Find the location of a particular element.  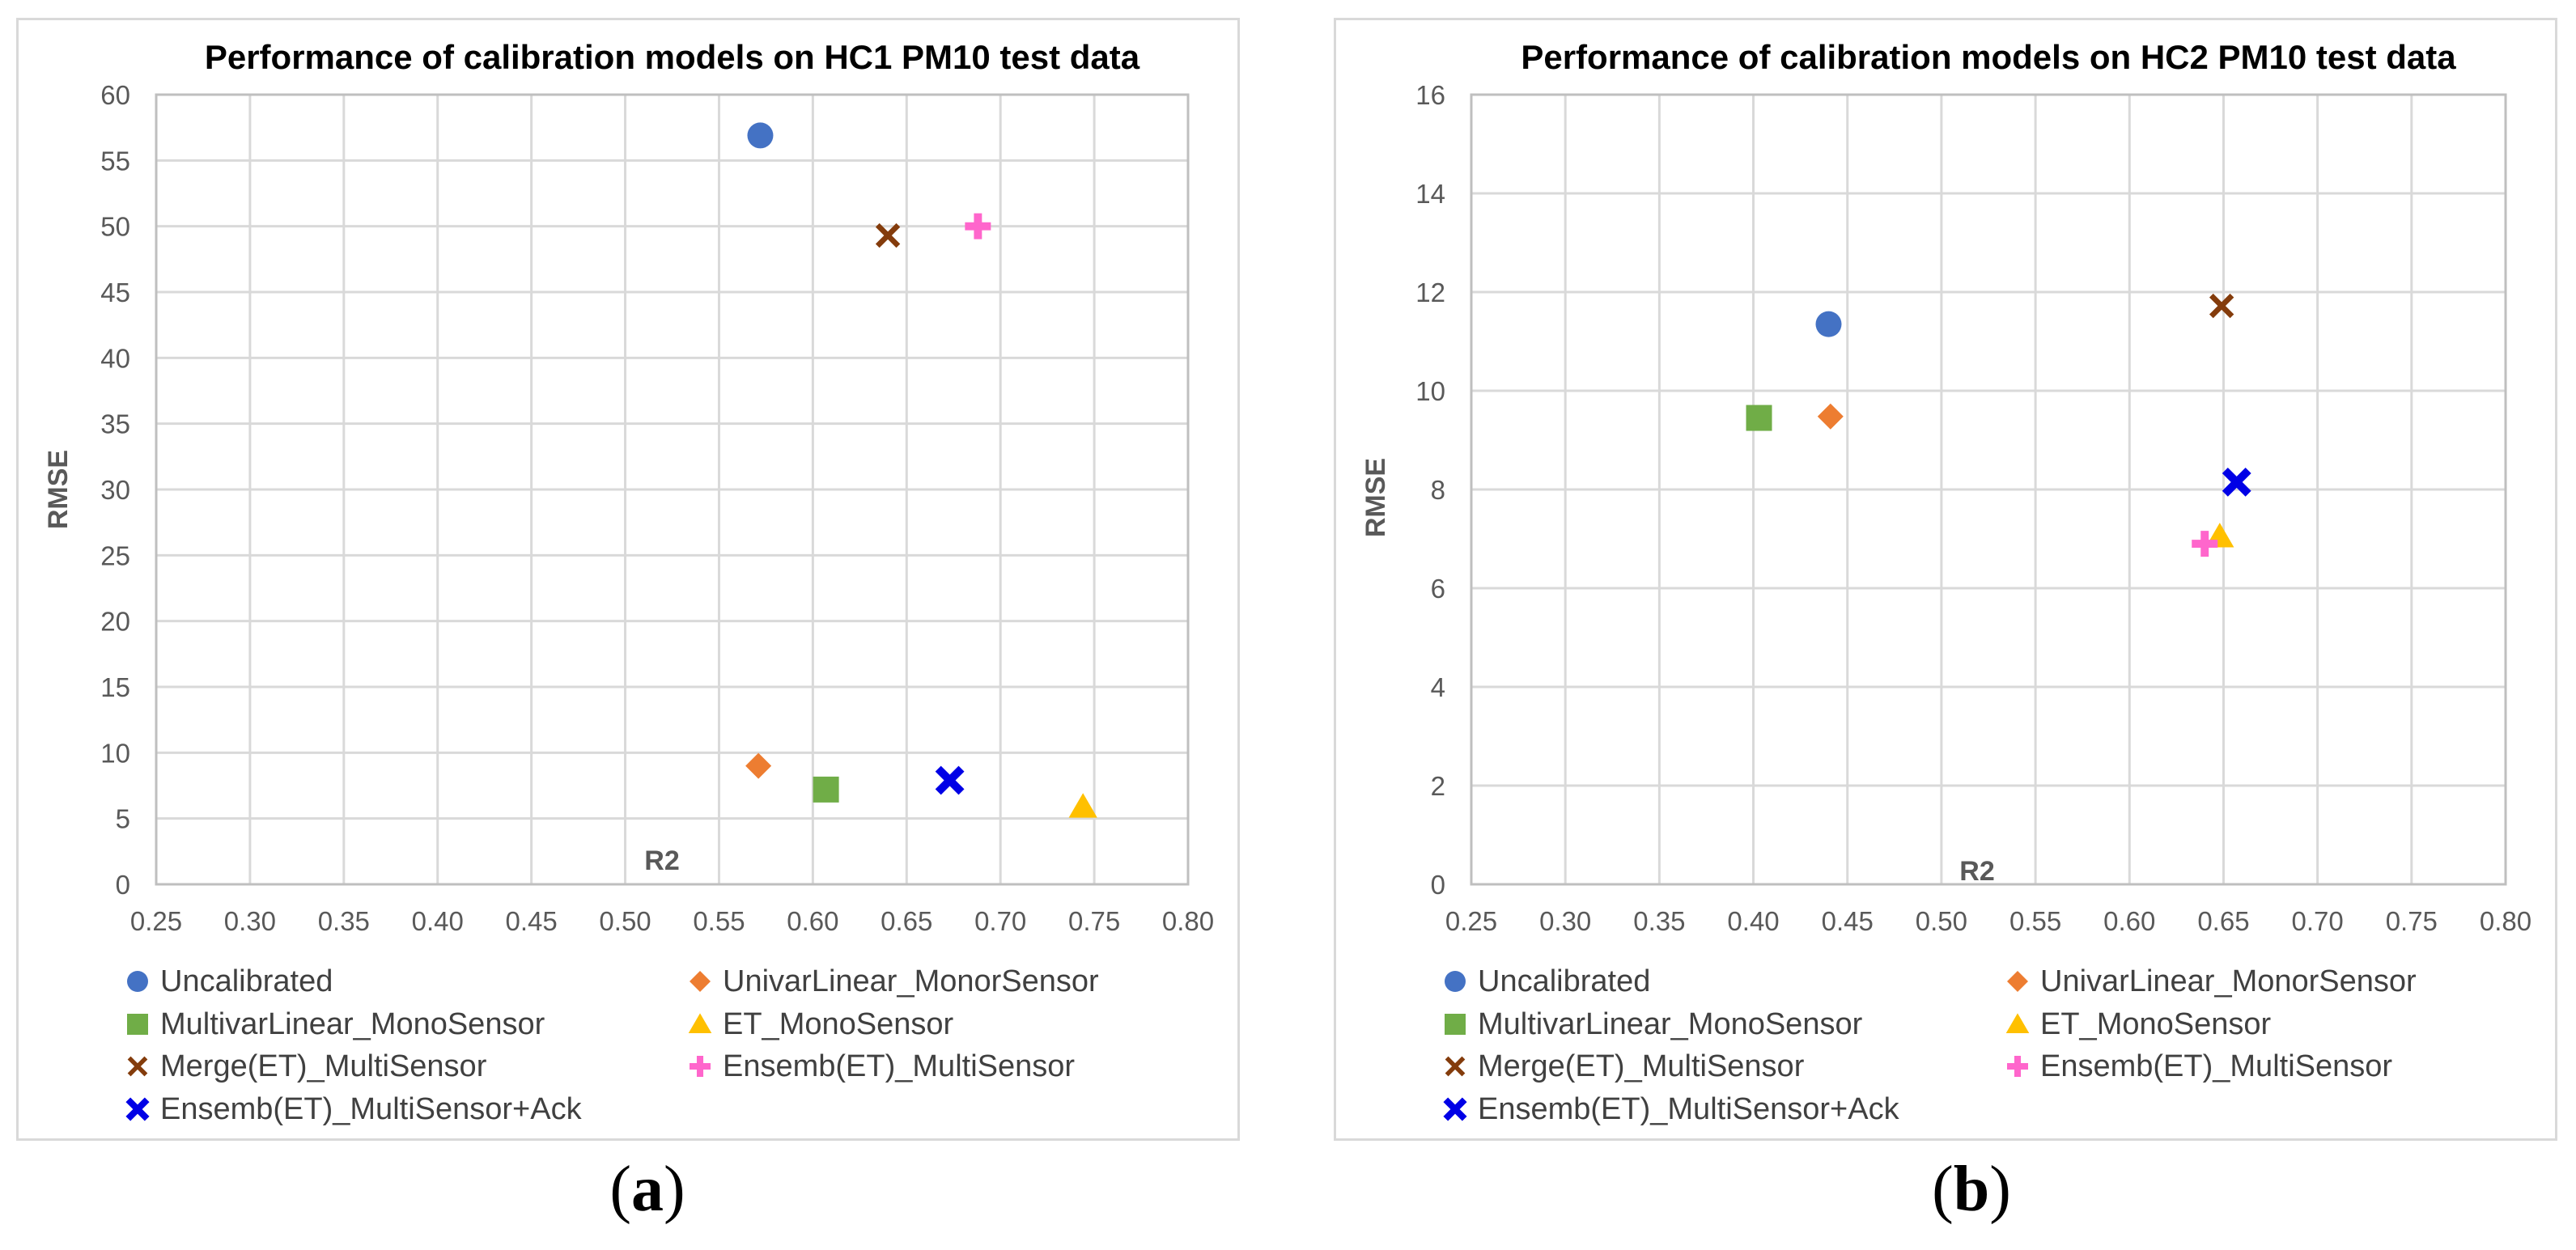

y-tick-label: 16 is located at coordinates (1430, 95).